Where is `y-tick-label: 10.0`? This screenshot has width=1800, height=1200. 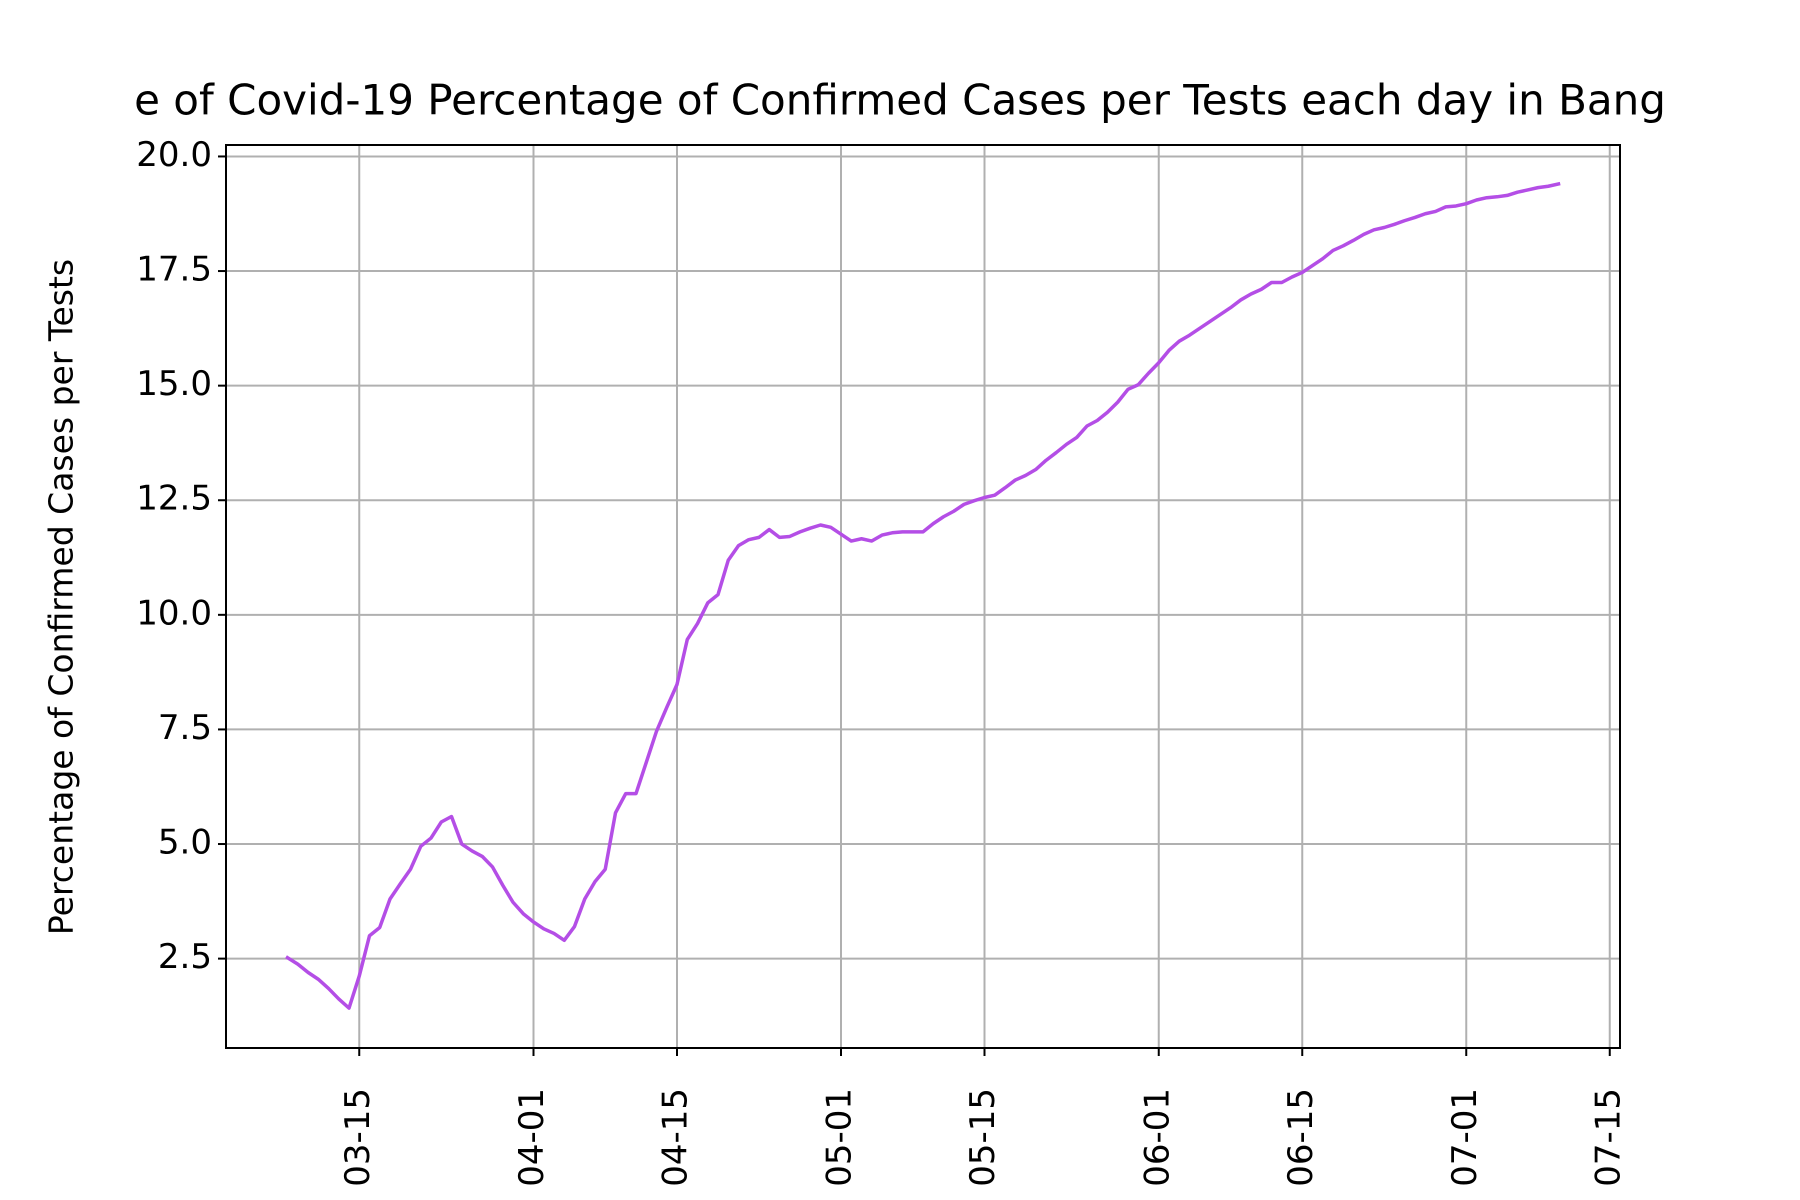 y-tick-label: 10.0 is located at coordinates (174, 613).